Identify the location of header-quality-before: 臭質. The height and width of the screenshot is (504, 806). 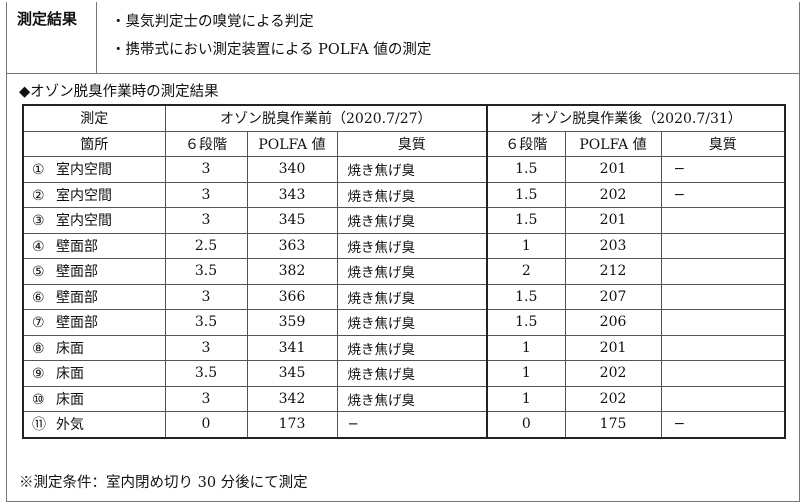
(412, 143).